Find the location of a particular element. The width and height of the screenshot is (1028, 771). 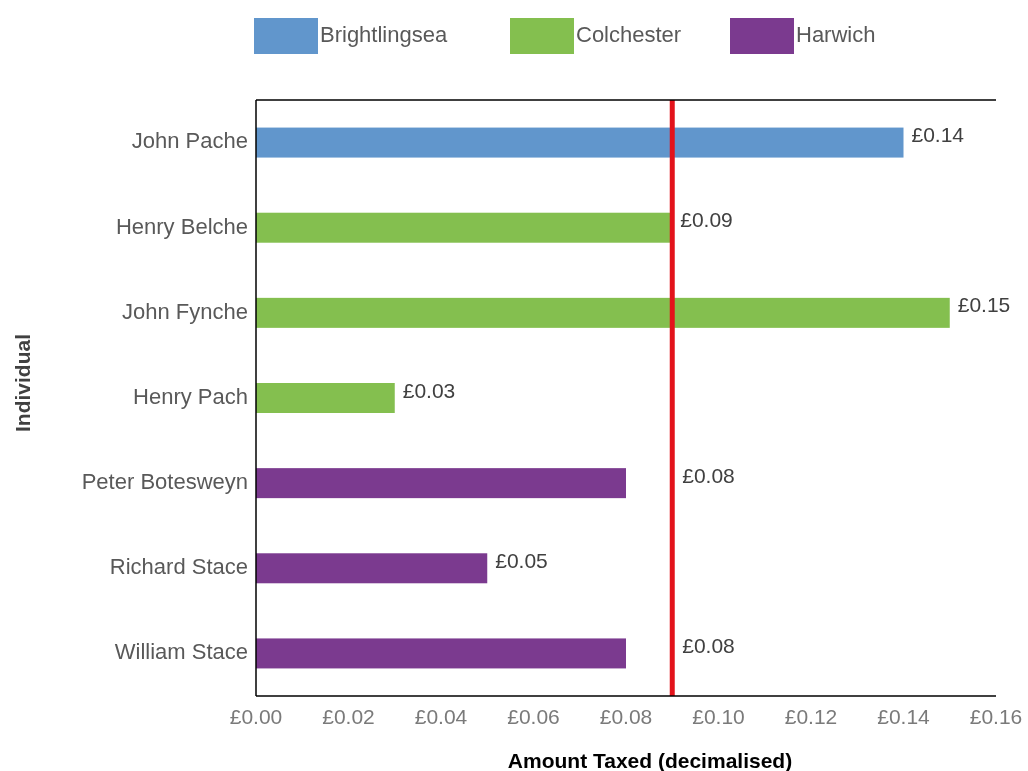

y-tick-label: Henry Belche is located at coordinates (181, 226).